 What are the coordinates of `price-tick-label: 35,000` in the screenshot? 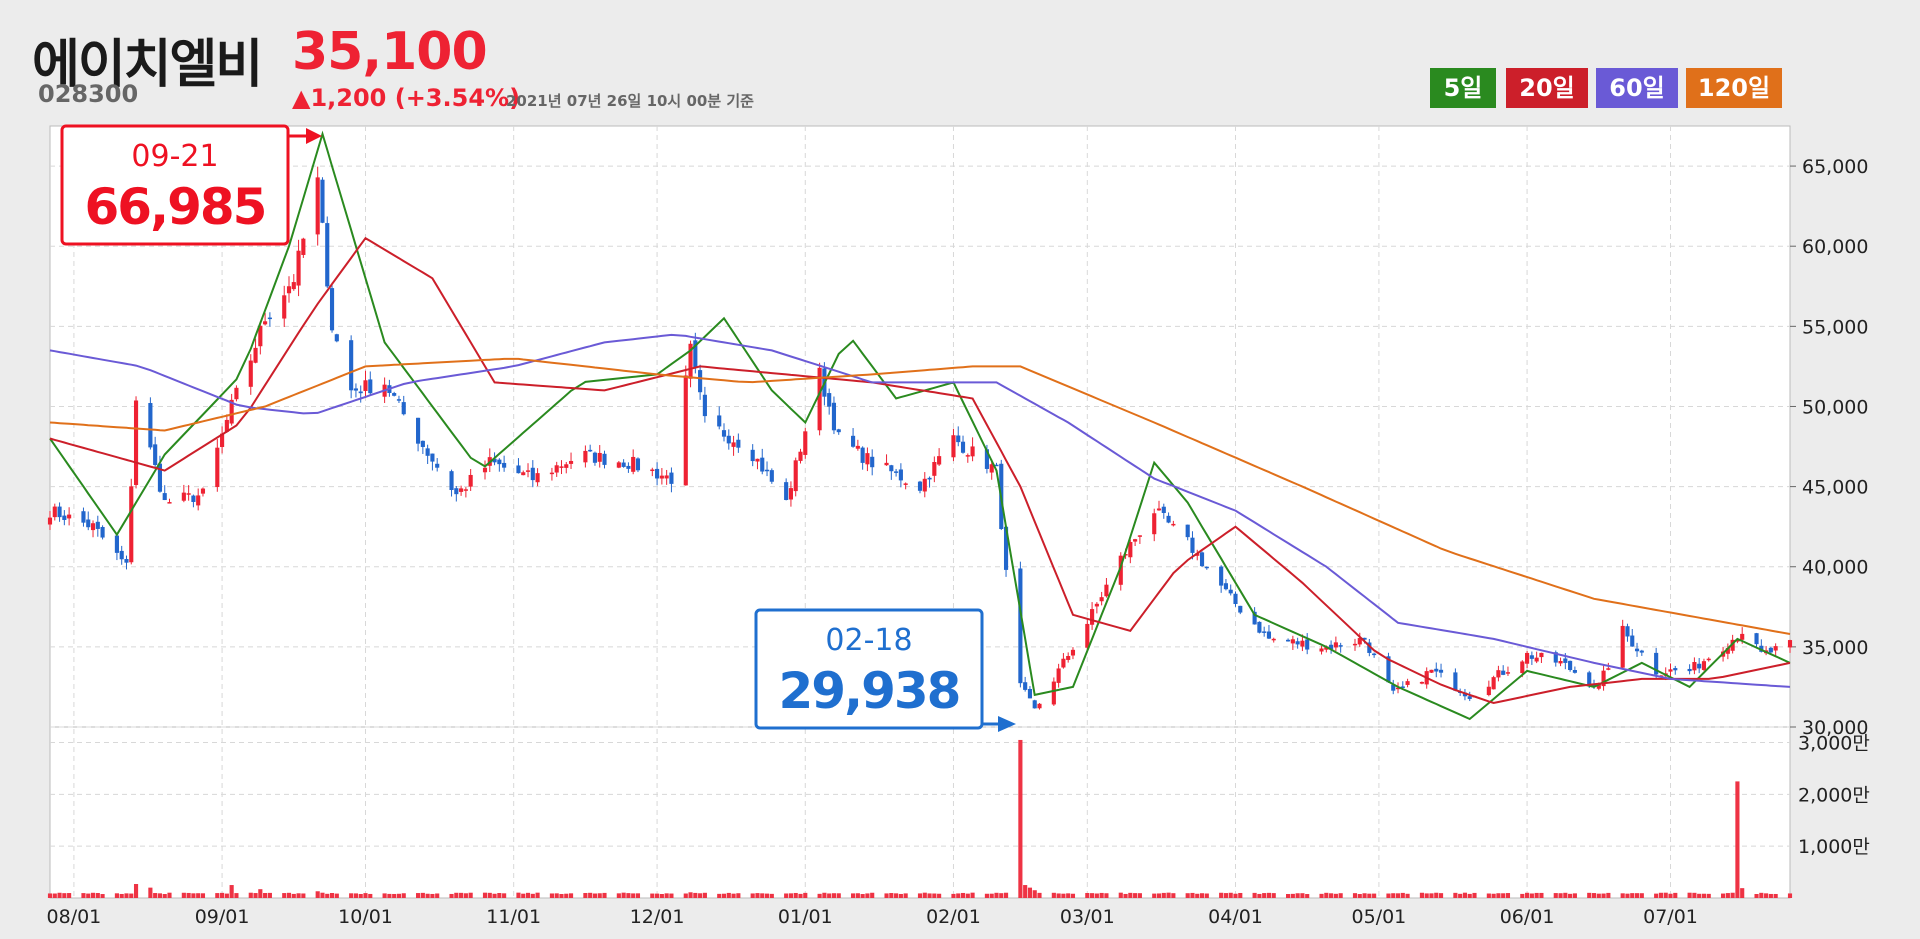 It's located at (1835, 648).